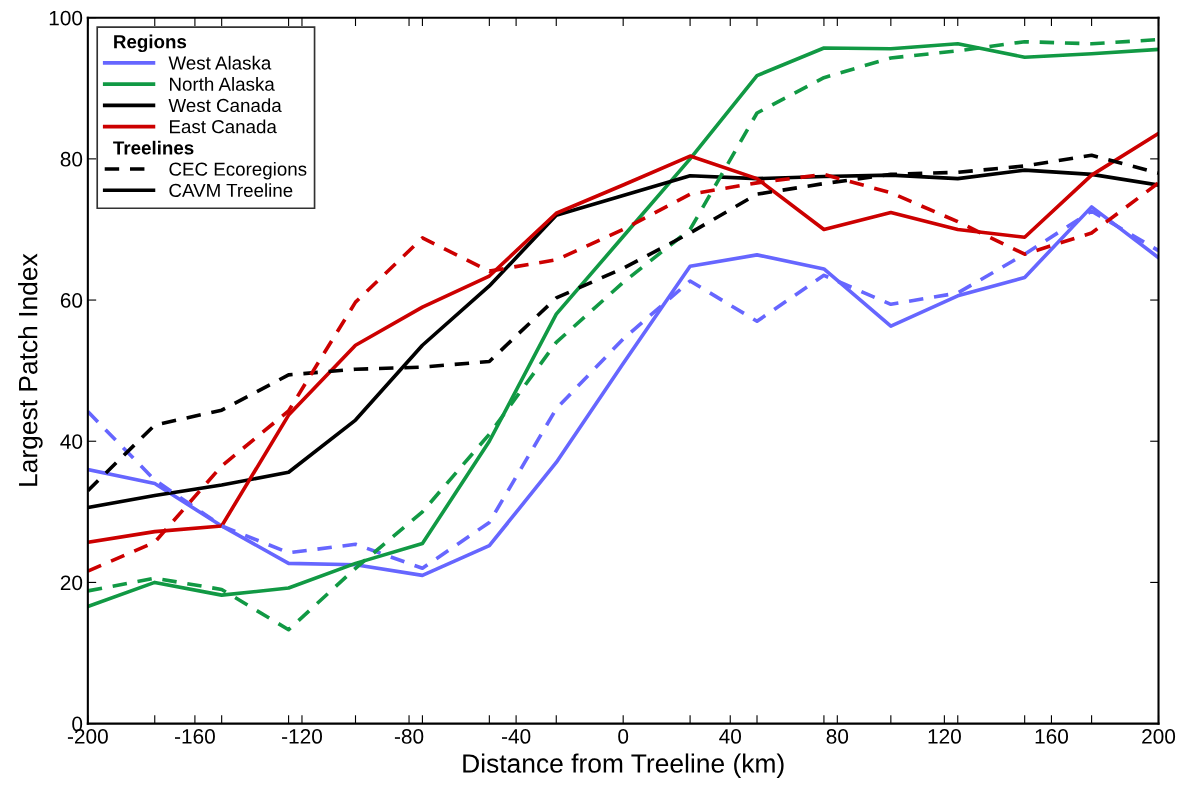 This screenshot has width=1187, height=804. Describe the element at coordinates (1159, 736) in the screenshot. I see `x-tick-label: 200` at that location.